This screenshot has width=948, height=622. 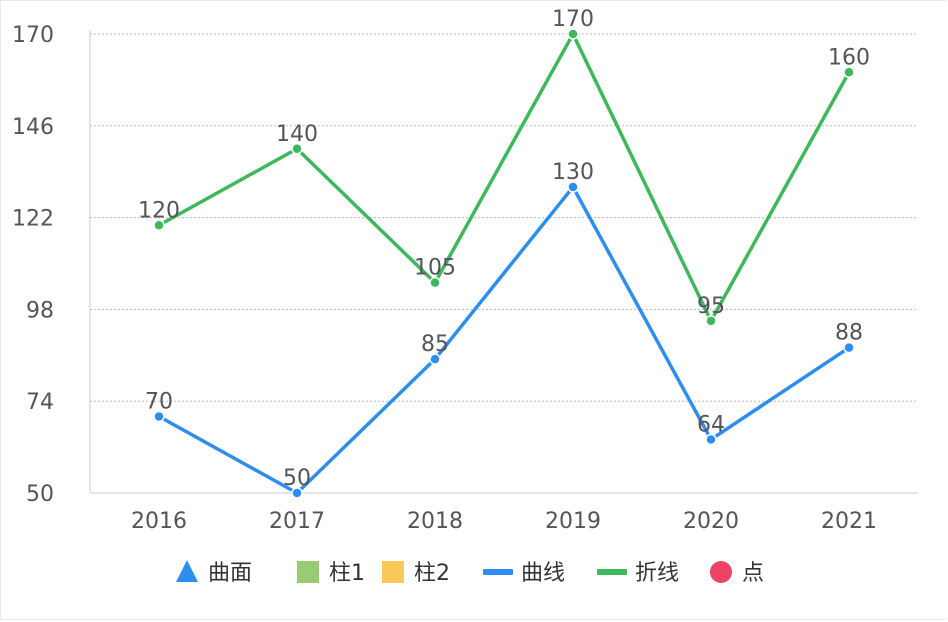 I want to click on data-label: 140, so click(x=297, y=134).